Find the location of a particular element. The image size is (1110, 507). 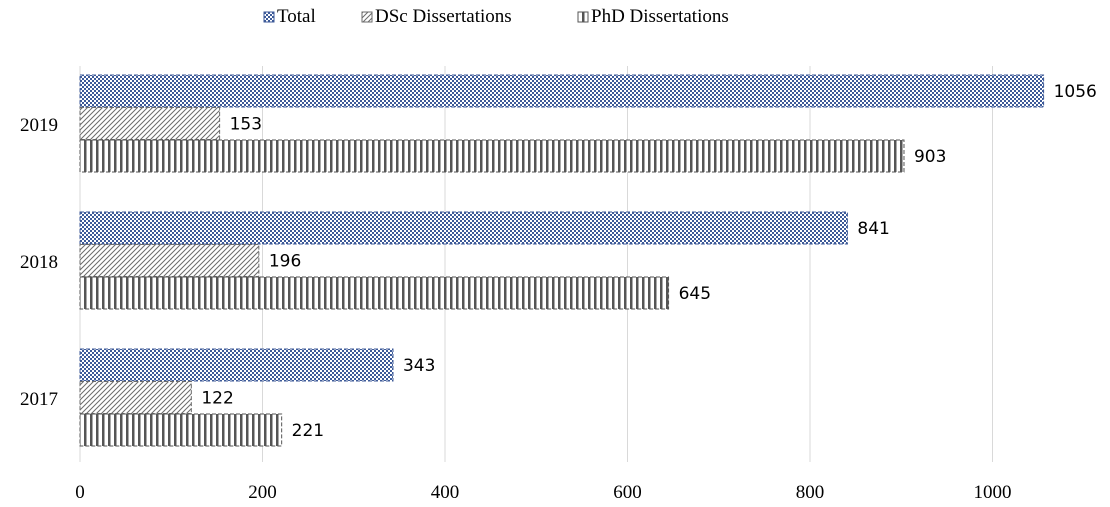

x-axis-ticks: 0 200 400 600 800 1000 is located at coordinates (543, 492).